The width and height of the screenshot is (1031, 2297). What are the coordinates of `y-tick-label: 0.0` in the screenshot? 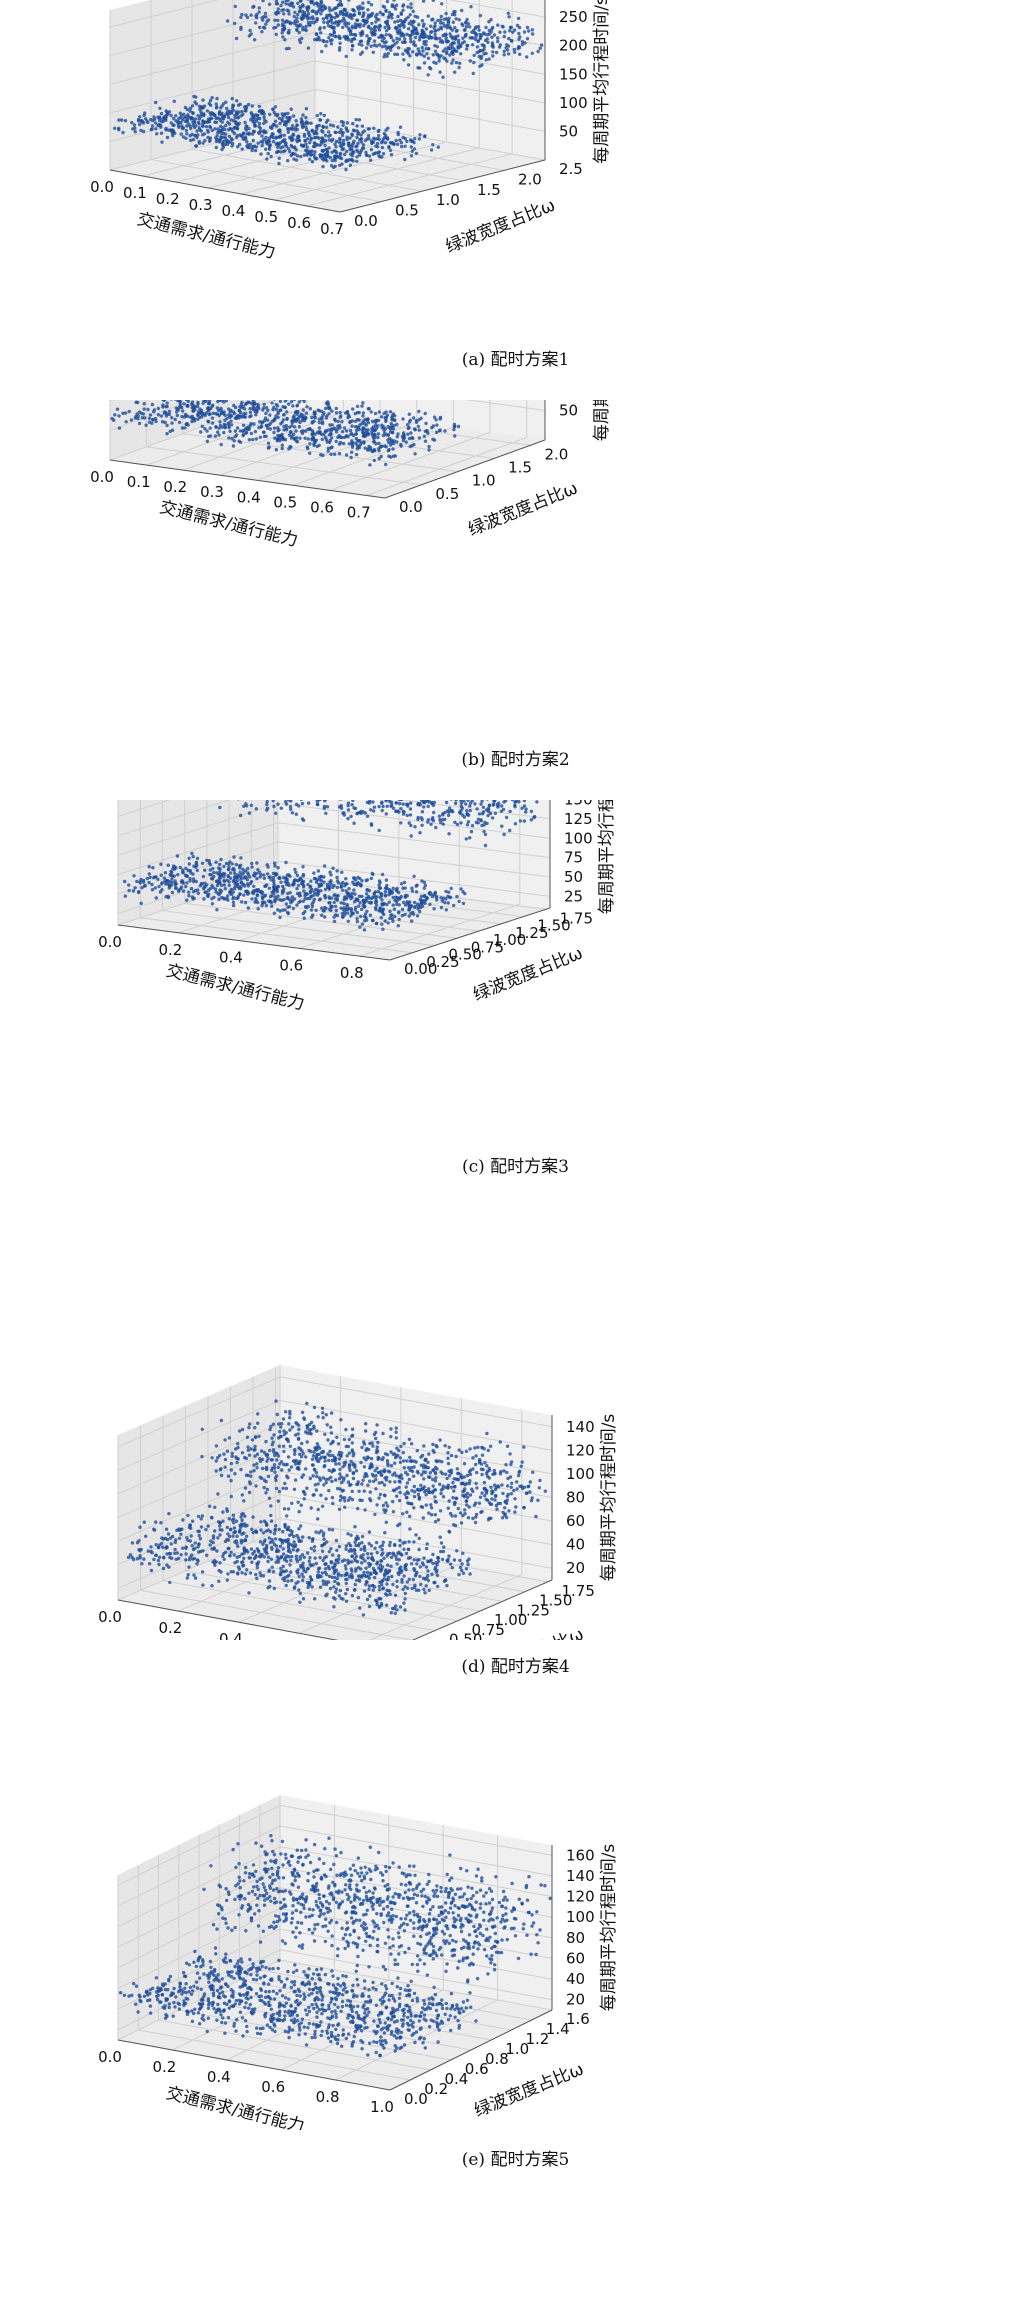 It's located at (411, 507).